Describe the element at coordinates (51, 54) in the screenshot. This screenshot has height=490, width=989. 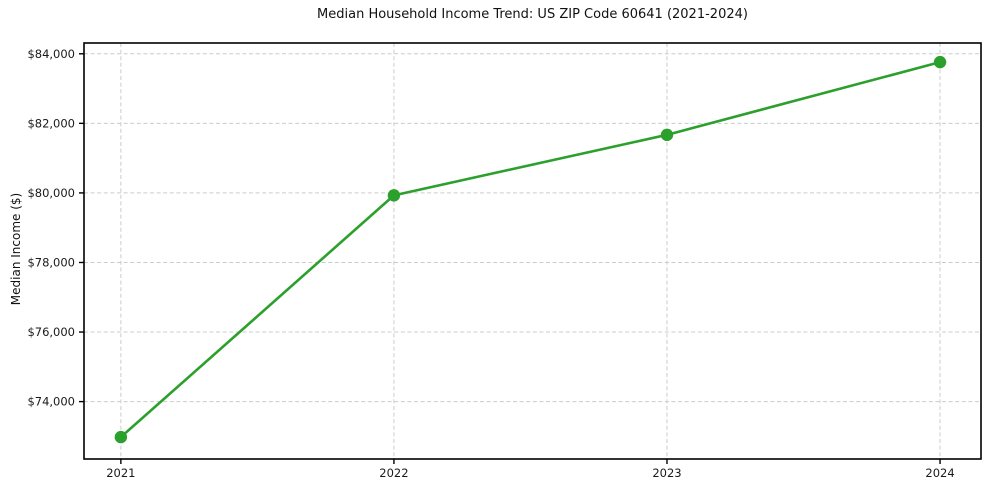
I see `y-tick-label: $84,000` at that location.